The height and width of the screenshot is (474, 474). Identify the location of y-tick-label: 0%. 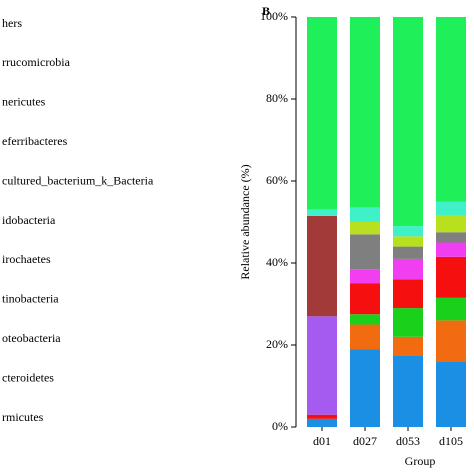
(280, 426).